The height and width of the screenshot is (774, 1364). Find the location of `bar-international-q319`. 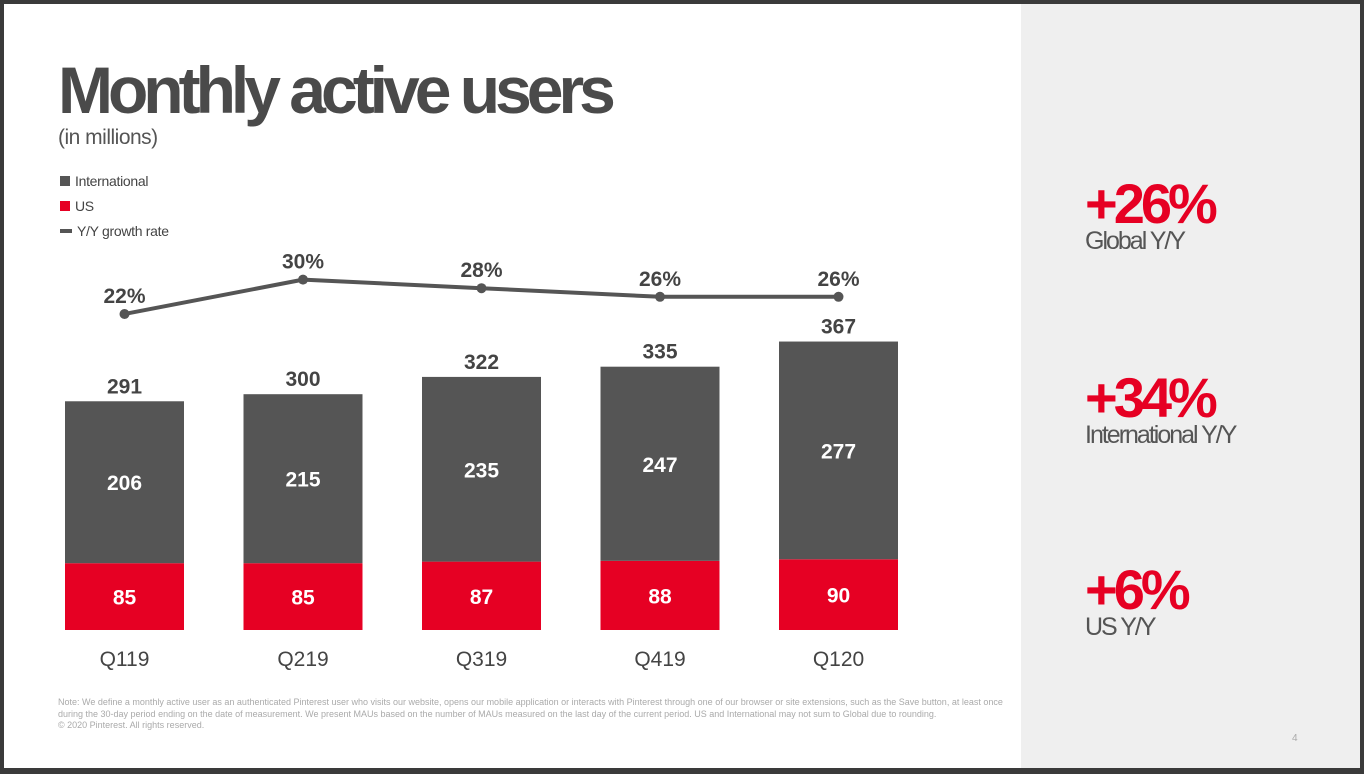

bar-international-q319 is located at coordinates (481, 469).